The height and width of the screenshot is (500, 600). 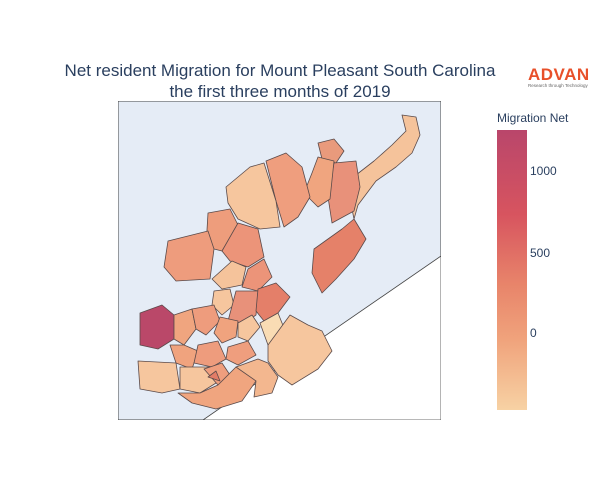 What do you see at coordinates (540, 253) in the screenshot?
I see `colorbar-tick-500: 500` at bounding box center [540, 253].